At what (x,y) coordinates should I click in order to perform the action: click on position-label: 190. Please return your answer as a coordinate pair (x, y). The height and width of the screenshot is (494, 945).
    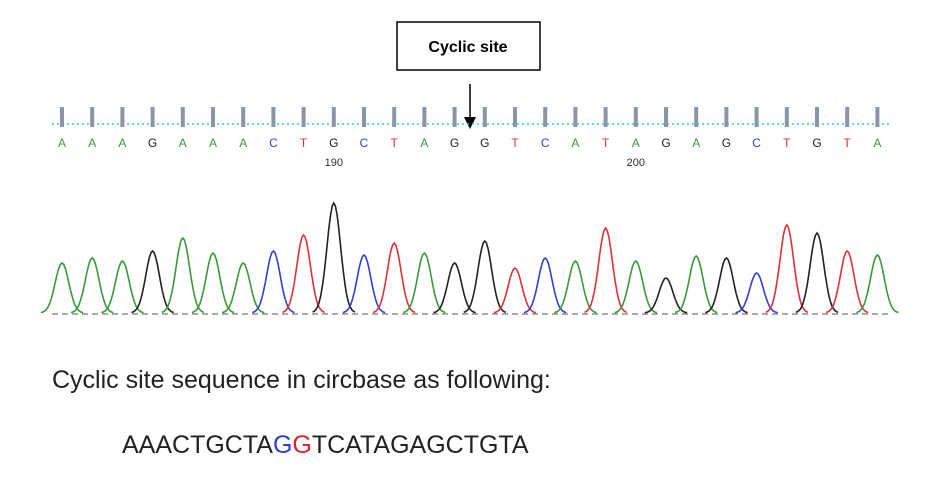
    Looking at the image, I should click on (334, 163).